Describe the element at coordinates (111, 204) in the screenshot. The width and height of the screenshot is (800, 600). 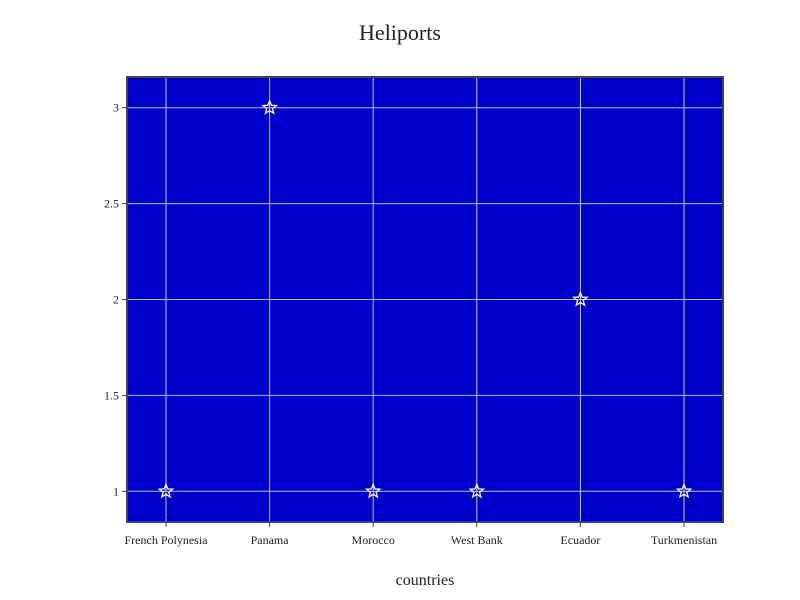
I see `y-tick-label: 2.5` at that location.